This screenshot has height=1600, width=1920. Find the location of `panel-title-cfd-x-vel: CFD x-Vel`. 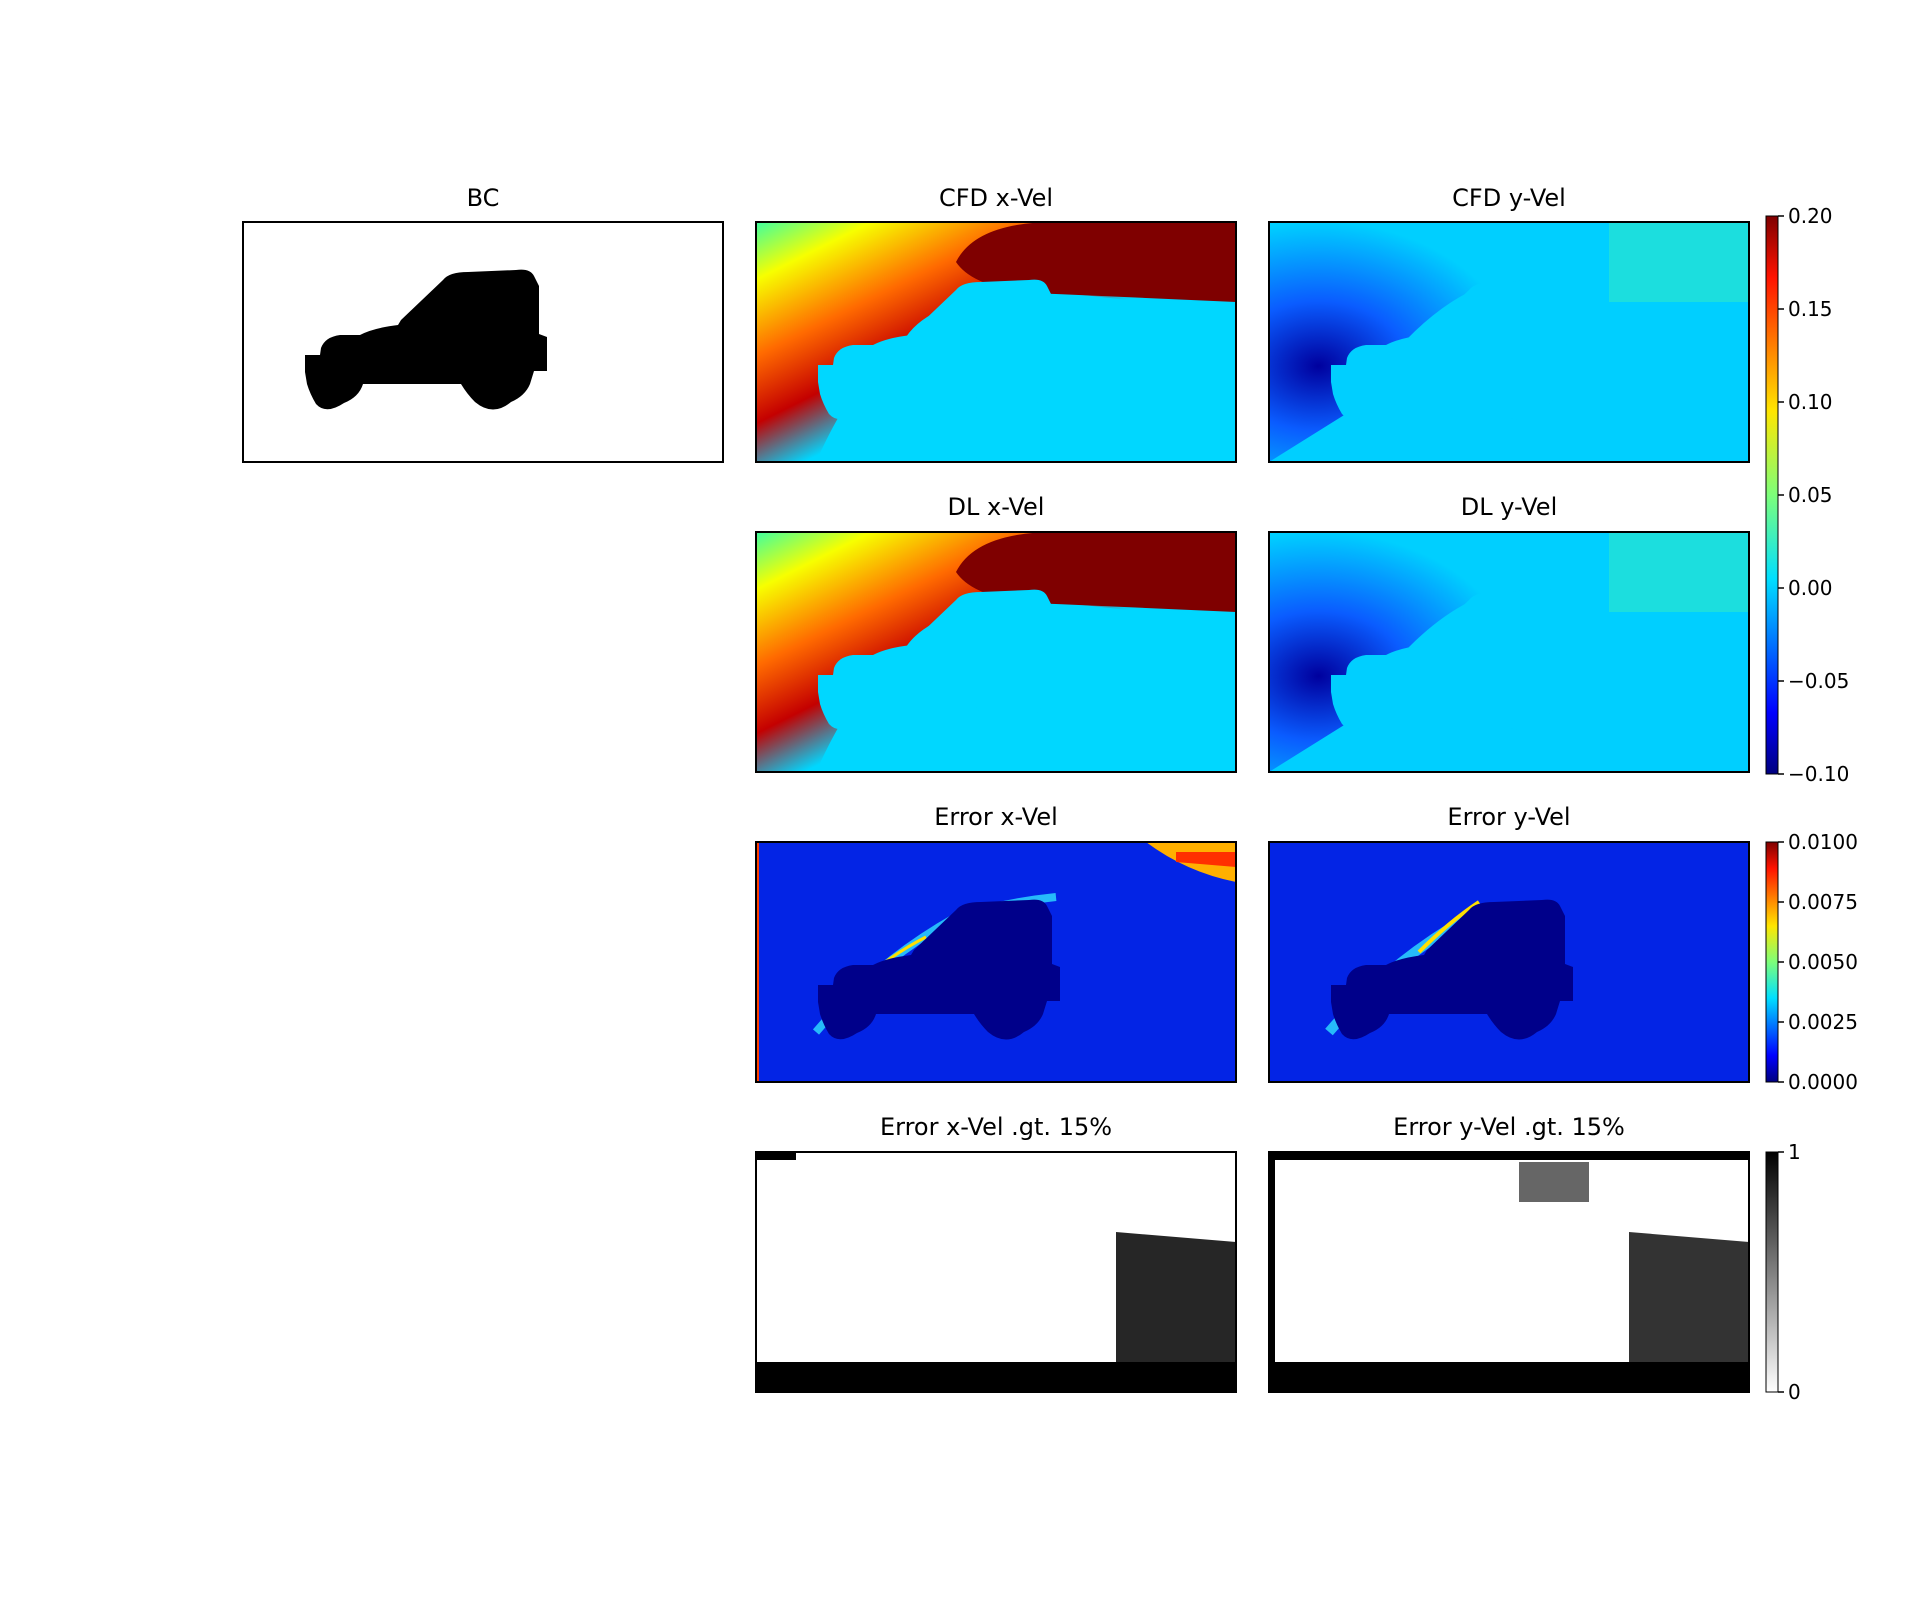

panel-title-cfd-x-vel: CFD x-Vel is located at coordinates (996, 198).